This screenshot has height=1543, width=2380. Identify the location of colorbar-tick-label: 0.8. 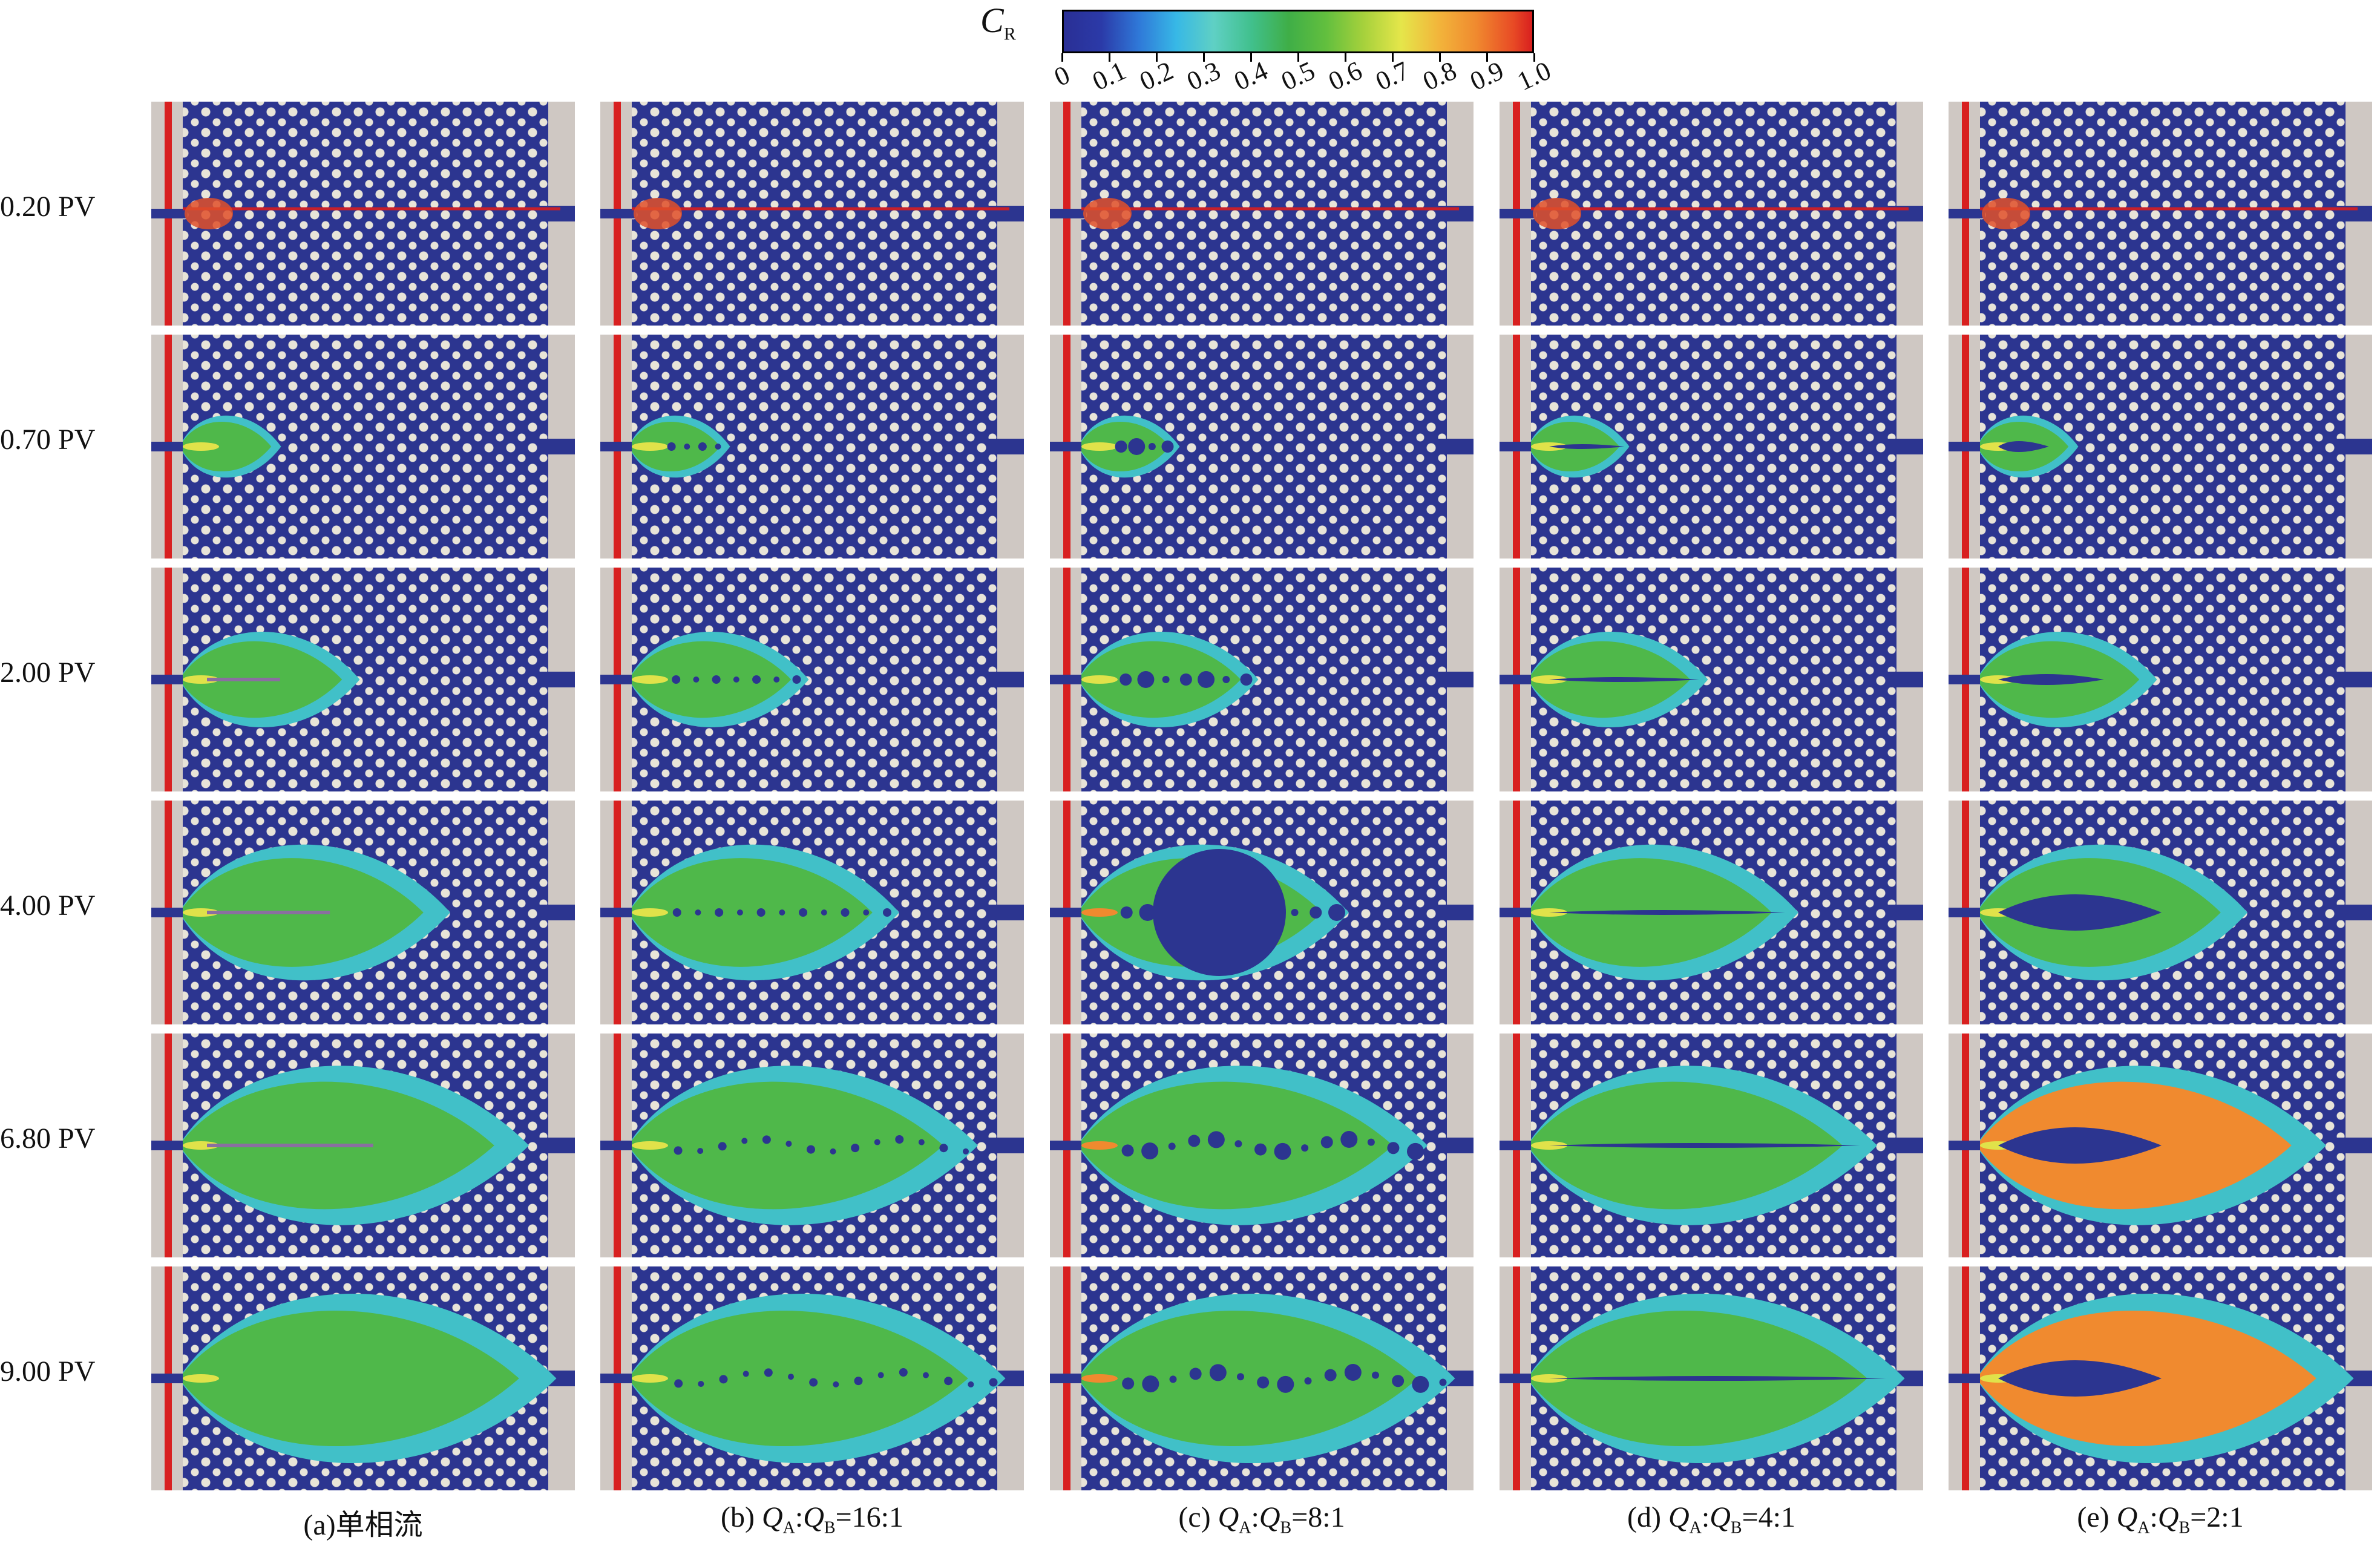
(1439, 76).